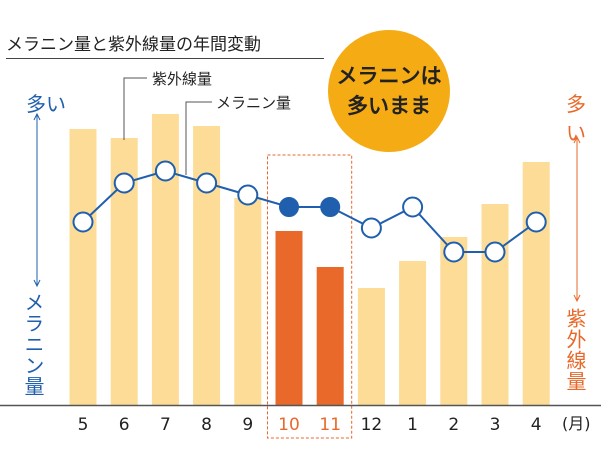 Image resolution: width=601 pixels, height=454 pixels. What do you see at coordinates (389, 106) in the screenshot?
I see `badge-line2: 多いまま` at bounding box center [389, 106].